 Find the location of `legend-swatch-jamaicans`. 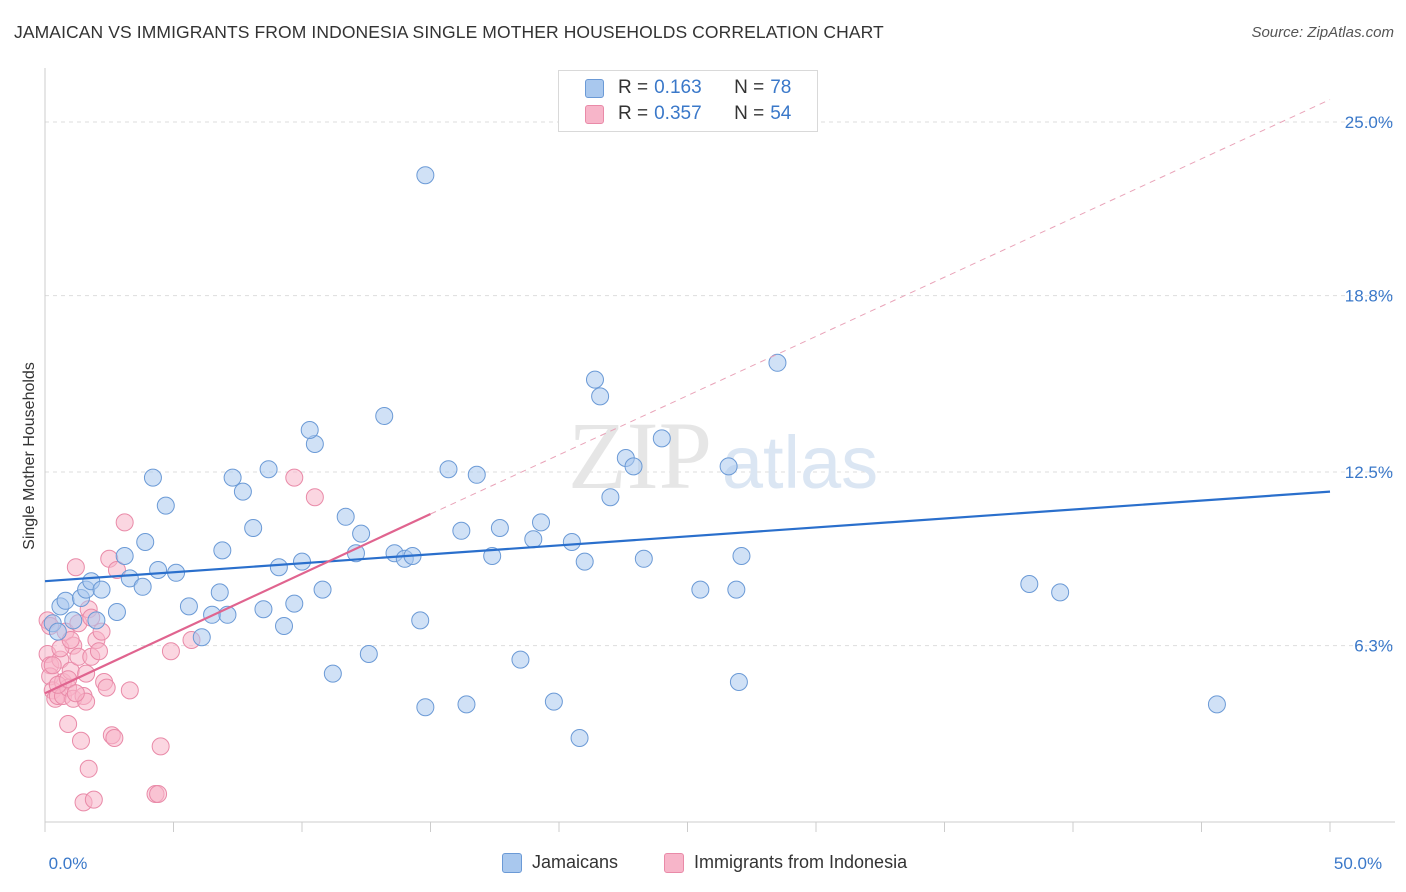

legend-swatch-jamaicans is located at coordinates (594, 88).